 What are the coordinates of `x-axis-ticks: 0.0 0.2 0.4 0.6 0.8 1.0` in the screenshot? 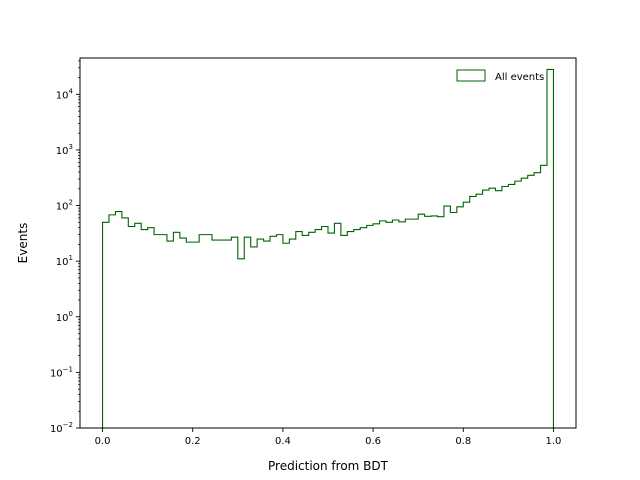 It's located at (328, 437).